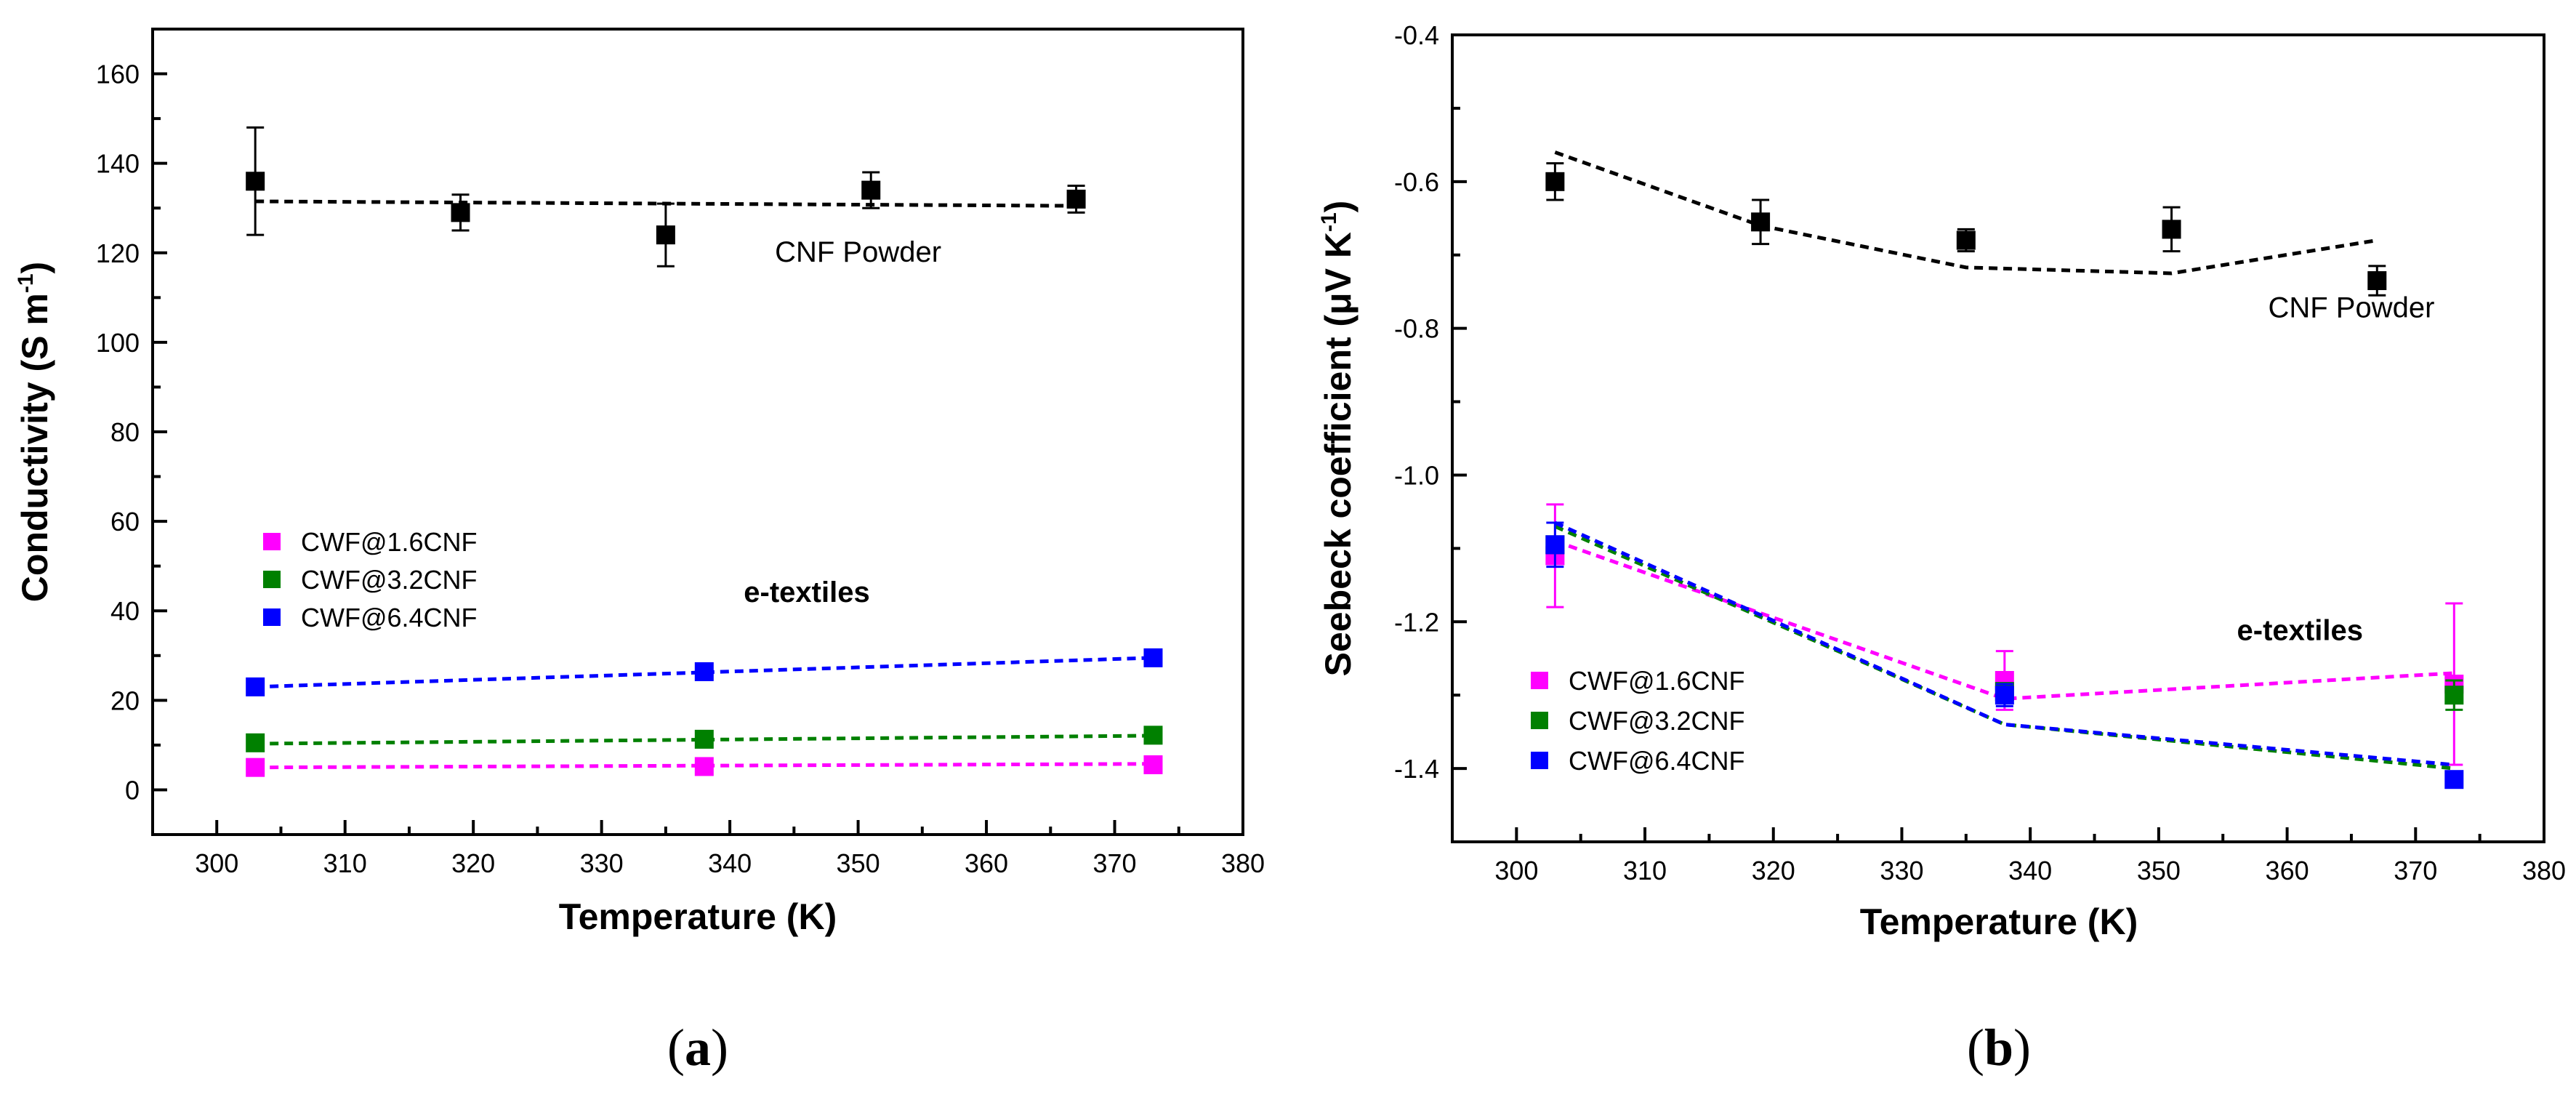 The image size is (2576, 1097). I want to click on panel-label: (b), so click(1999, 1047).